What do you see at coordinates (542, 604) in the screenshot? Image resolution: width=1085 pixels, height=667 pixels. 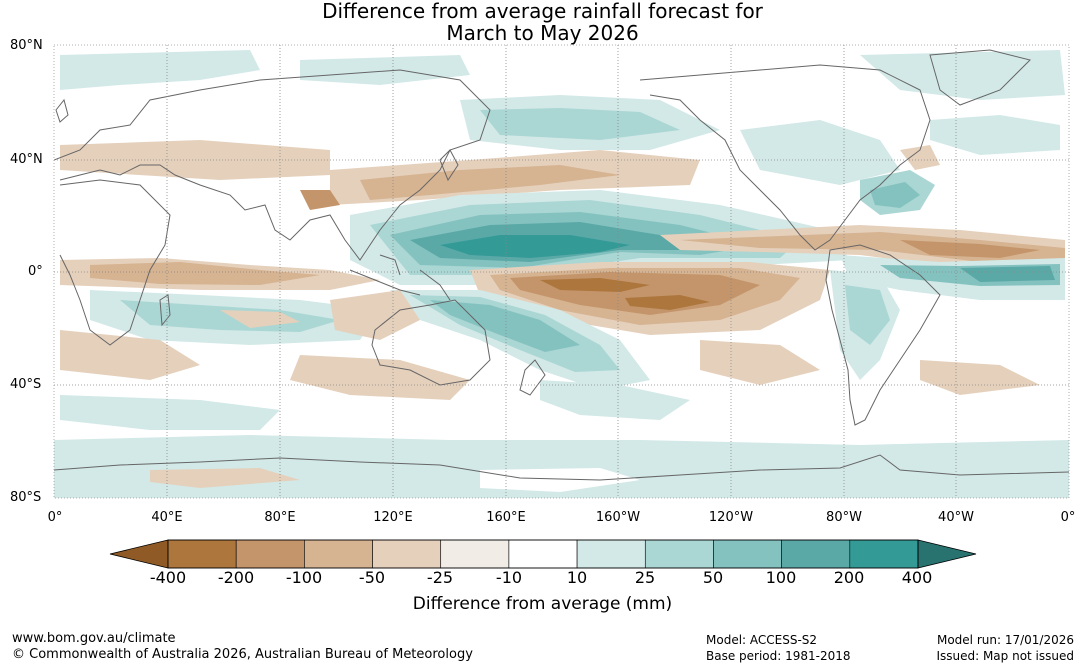 I see `colorbar-axis-label: Difference from average (mm)` at bounding box center [542, 604].